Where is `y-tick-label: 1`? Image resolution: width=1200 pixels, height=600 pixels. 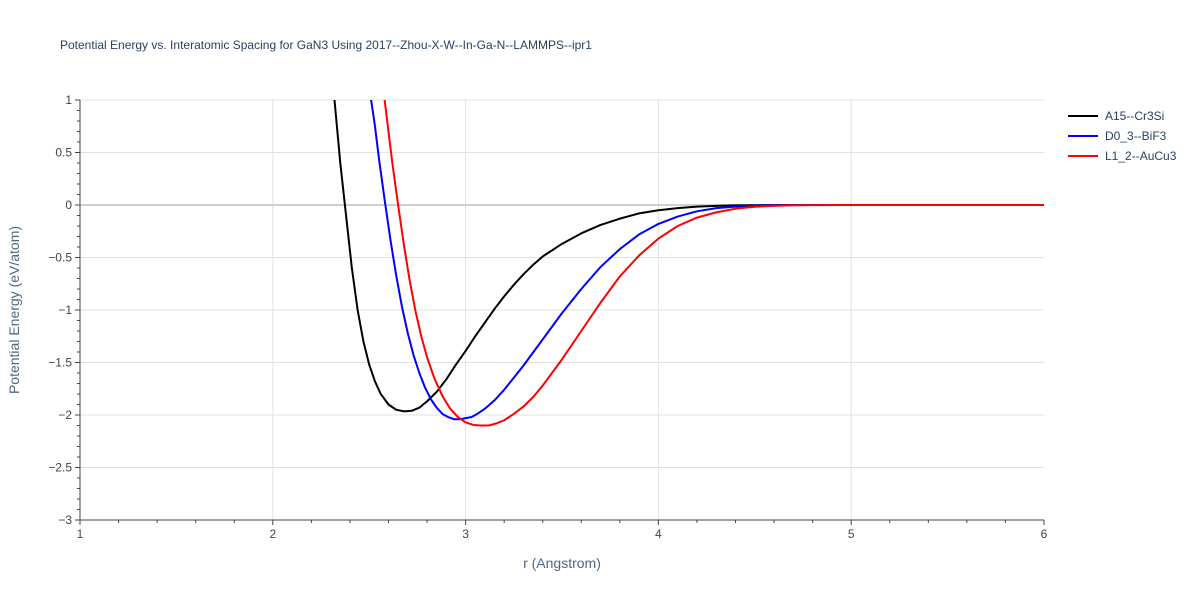
y-tick-label: 1 is located at coordinates (68, 100).